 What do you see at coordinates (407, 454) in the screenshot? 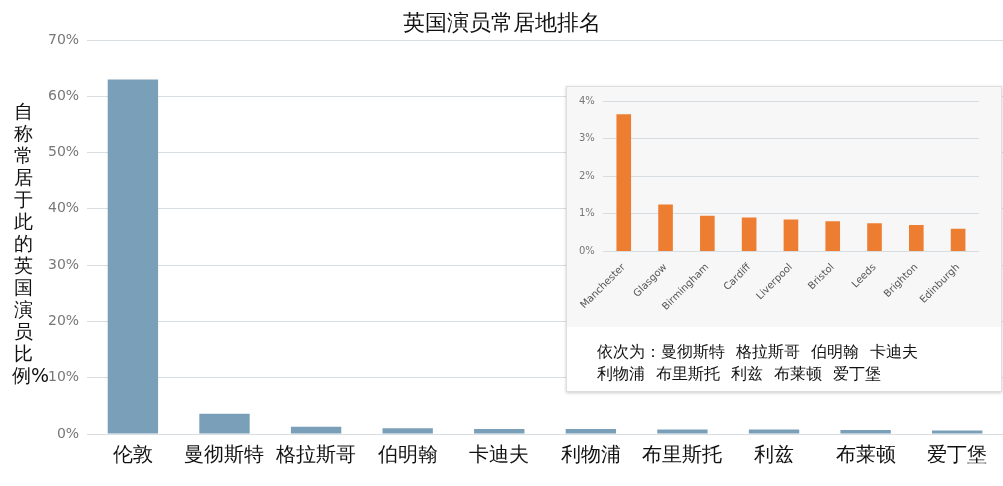
I see `x-tick-label: 伯明翰` at bounding box center [407, 454].